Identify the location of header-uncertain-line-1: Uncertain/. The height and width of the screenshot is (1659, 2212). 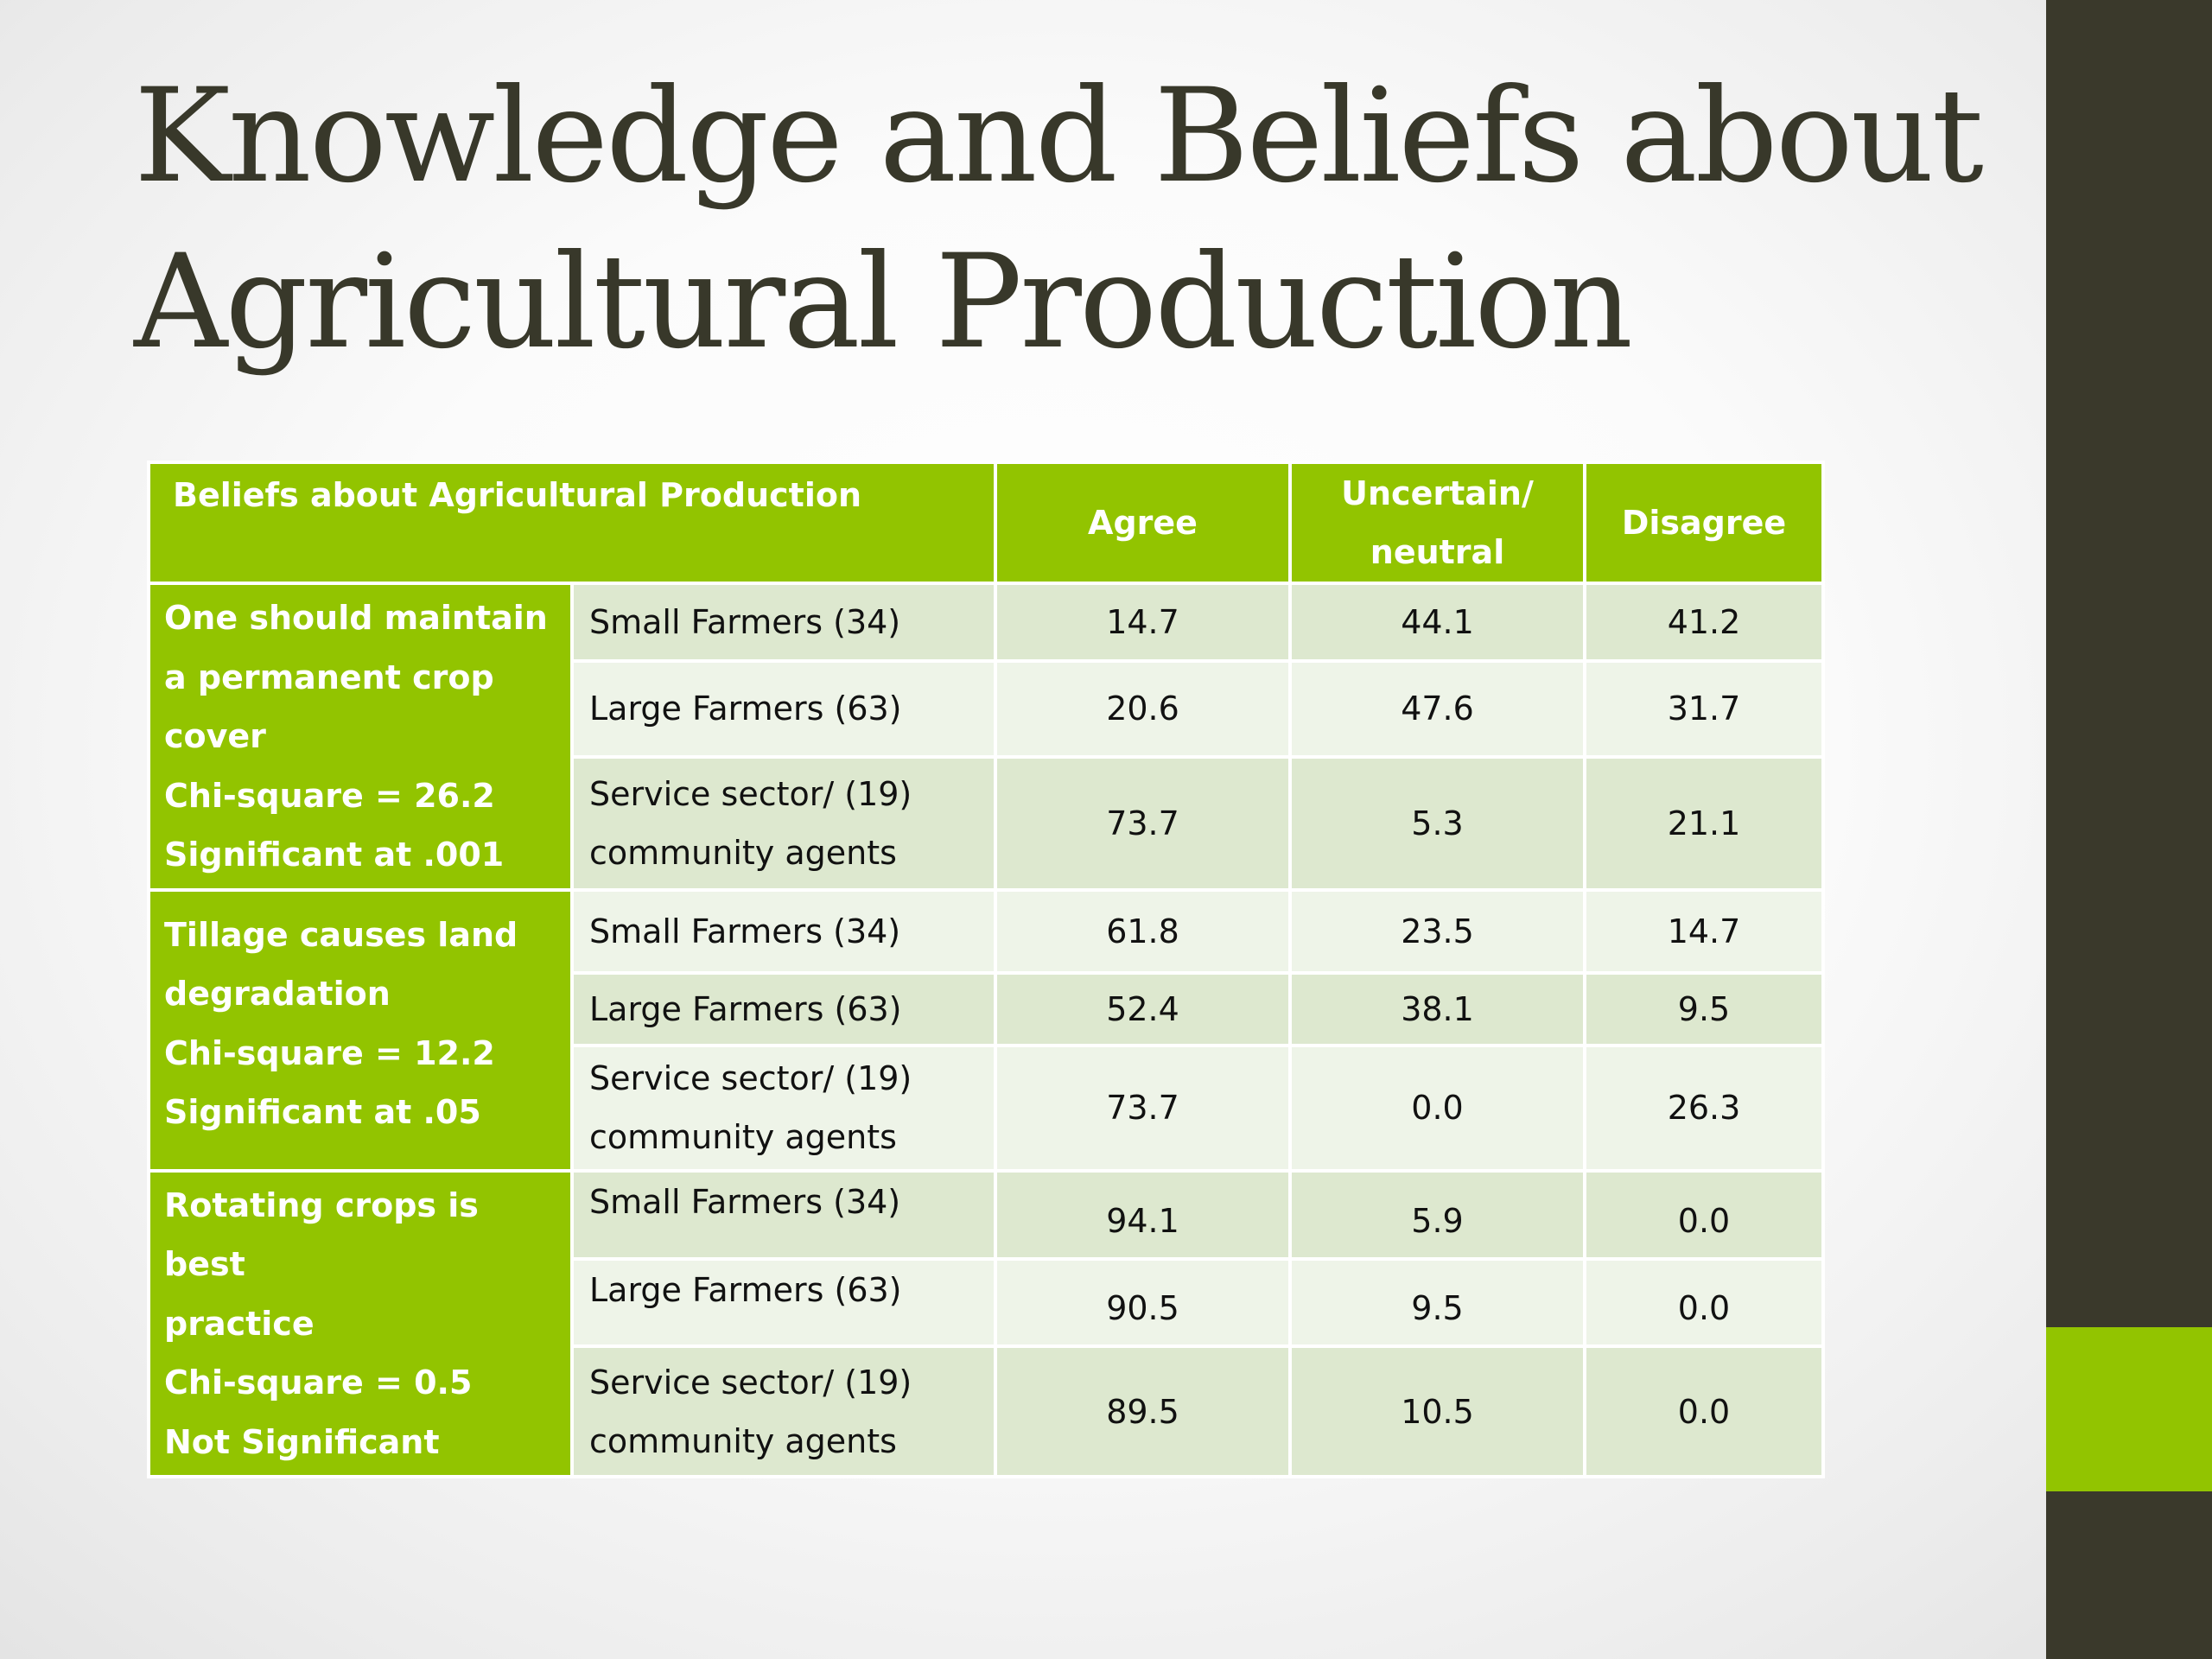
(1437, 493).